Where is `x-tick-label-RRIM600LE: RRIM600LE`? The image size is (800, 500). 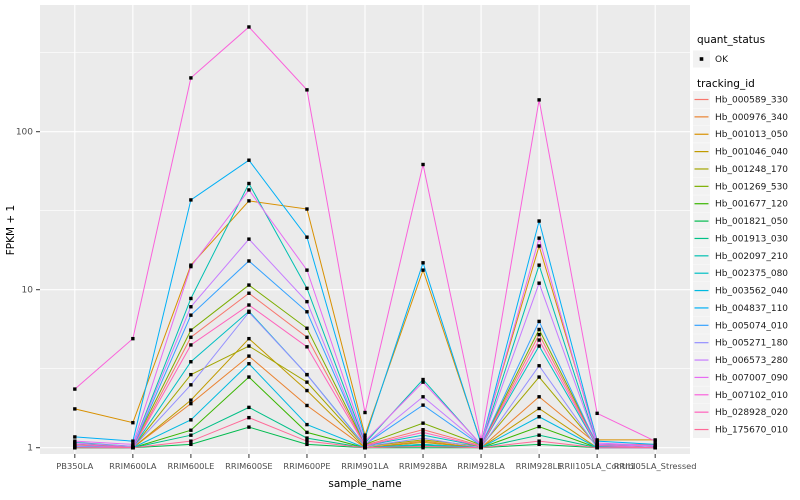 x-tick-label-RRIM600LE: RRIM600LE is located at coordinates (190, 466).